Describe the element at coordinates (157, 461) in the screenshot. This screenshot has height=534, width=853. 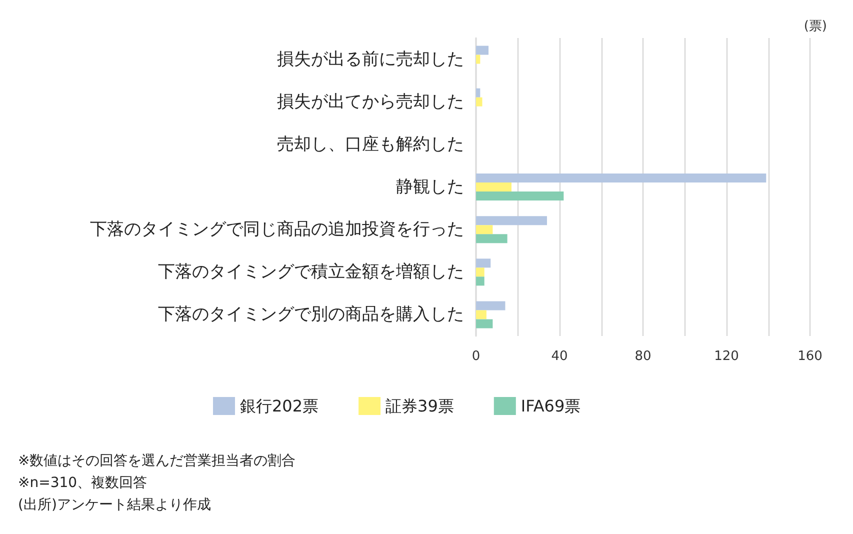
I see `text: ※数値はその回答を選んだ営業担当者の割合` at that location.